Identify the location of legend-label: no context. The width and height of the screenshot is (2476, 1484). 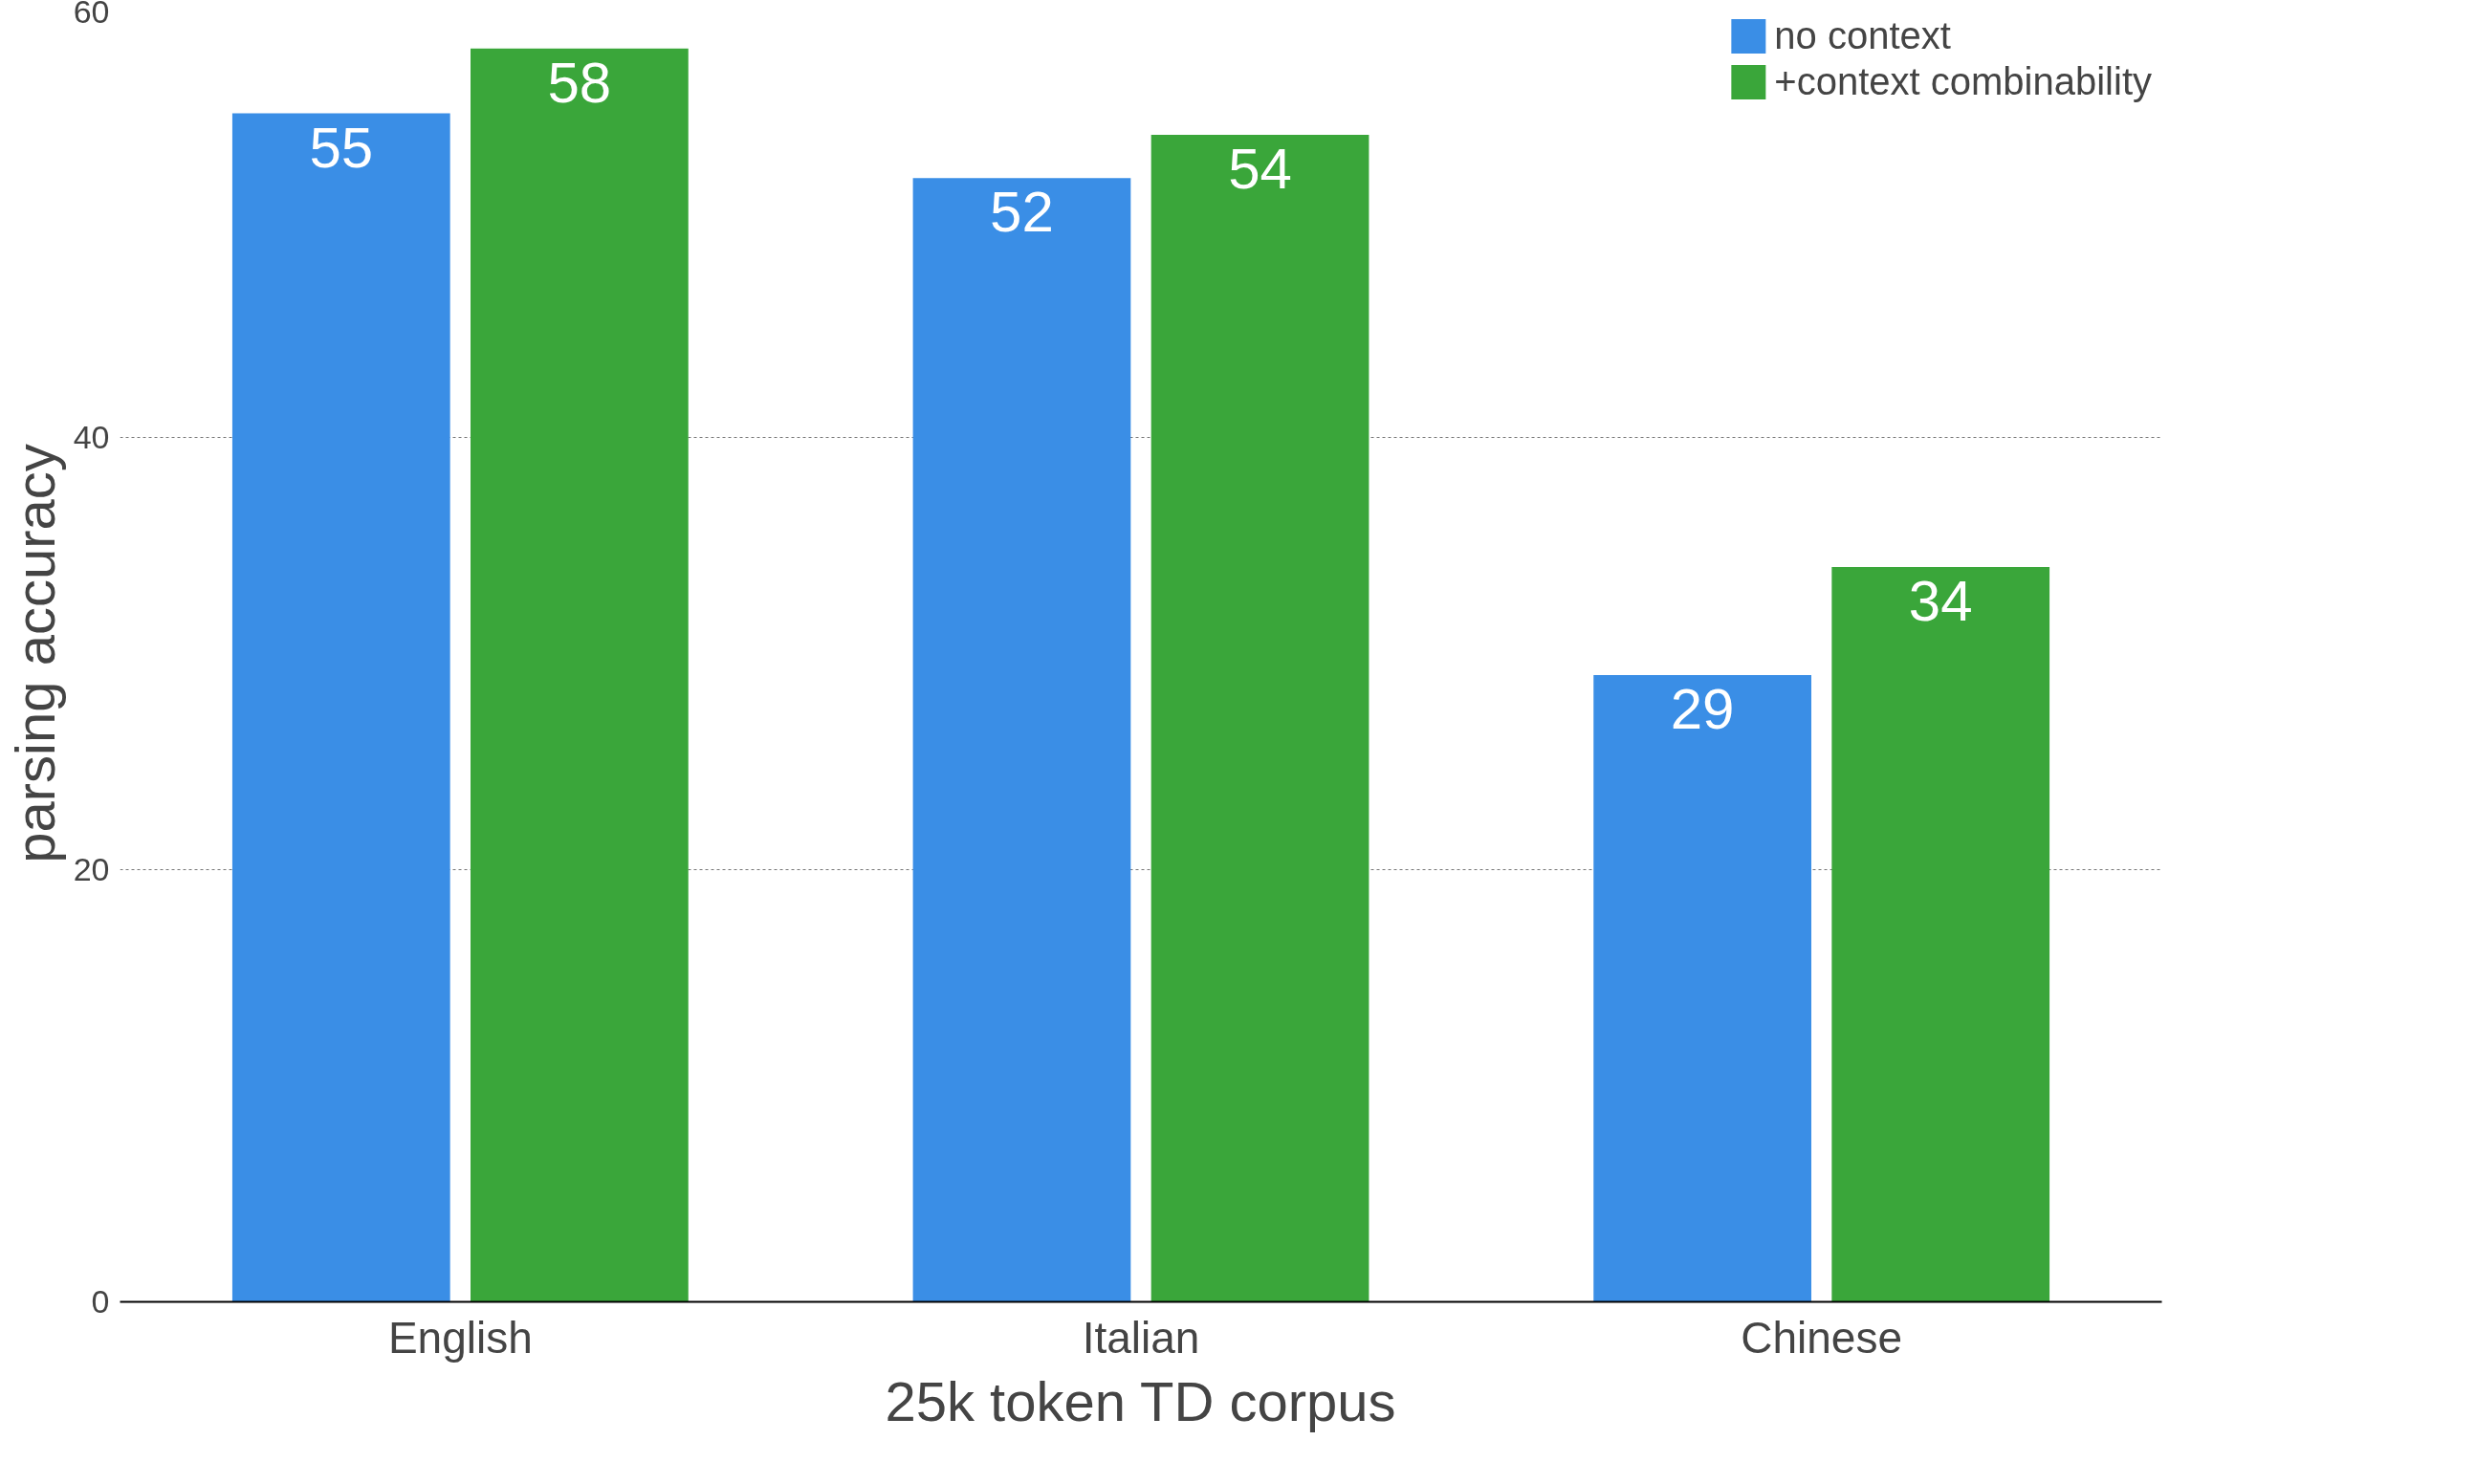
(1862, 35).